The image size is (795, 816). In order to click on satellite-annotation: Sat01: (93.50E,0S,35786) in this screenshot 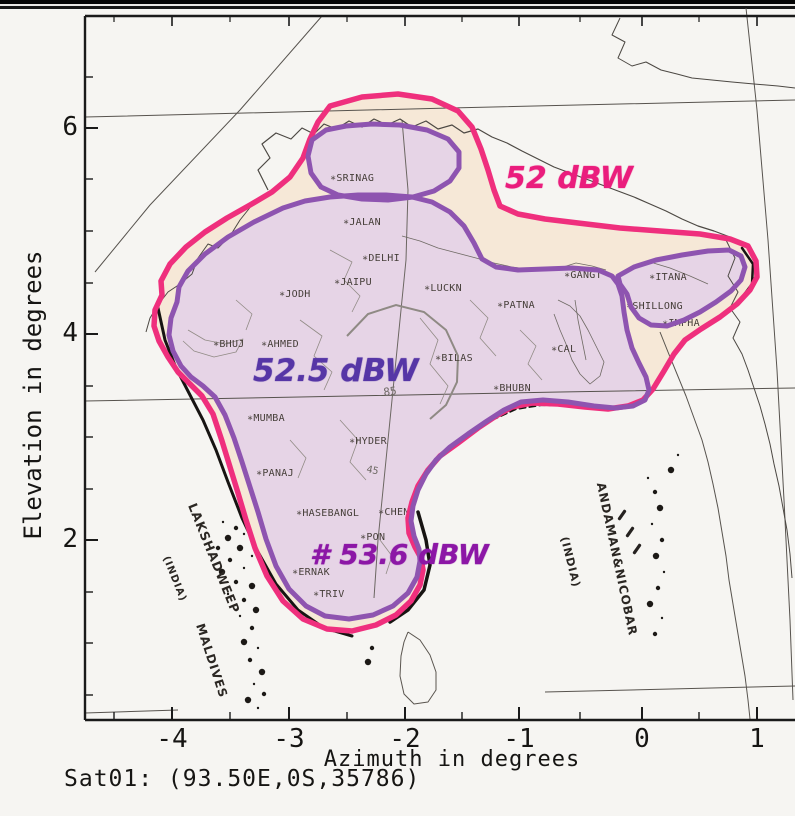, I will do `click(242, 779)`.